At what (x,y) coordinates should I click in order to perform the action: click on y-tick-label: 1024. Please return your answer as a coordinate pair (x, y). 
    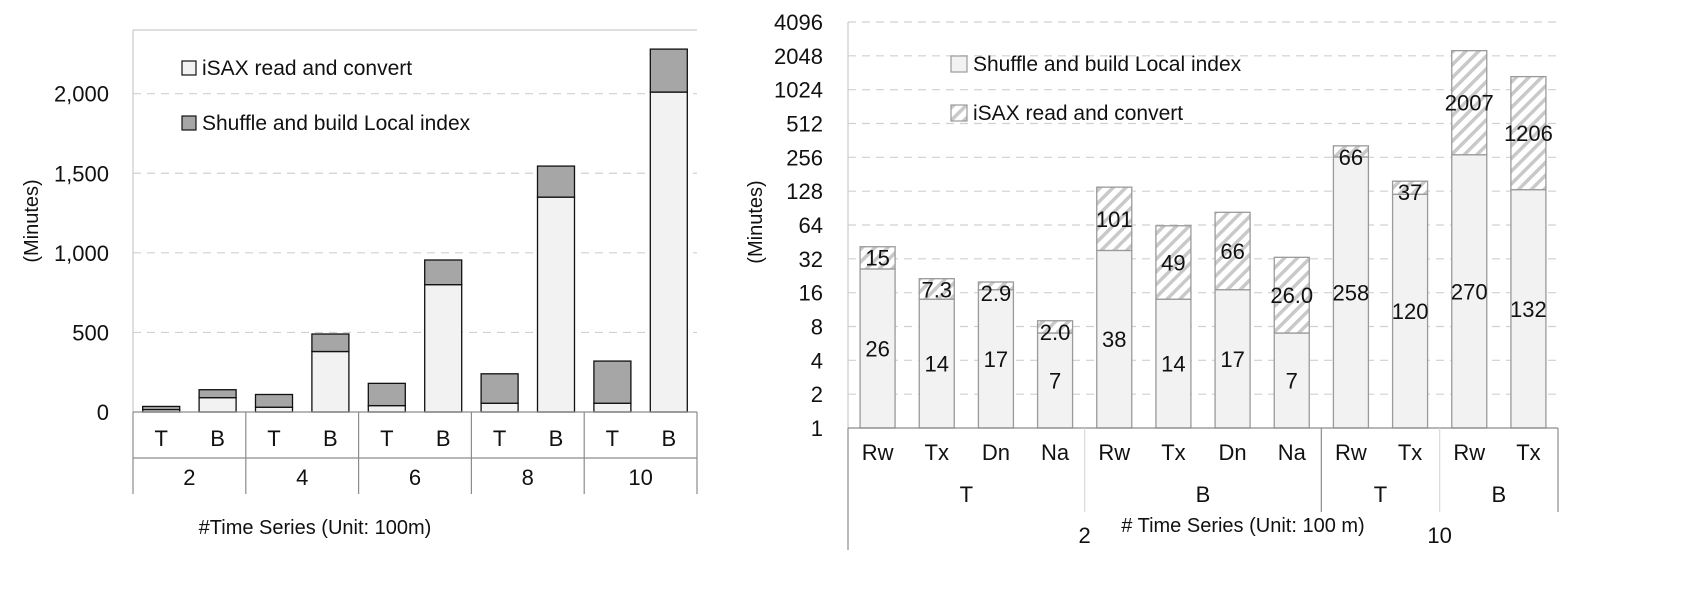
    Looking at the image, I should click on (798, 90).